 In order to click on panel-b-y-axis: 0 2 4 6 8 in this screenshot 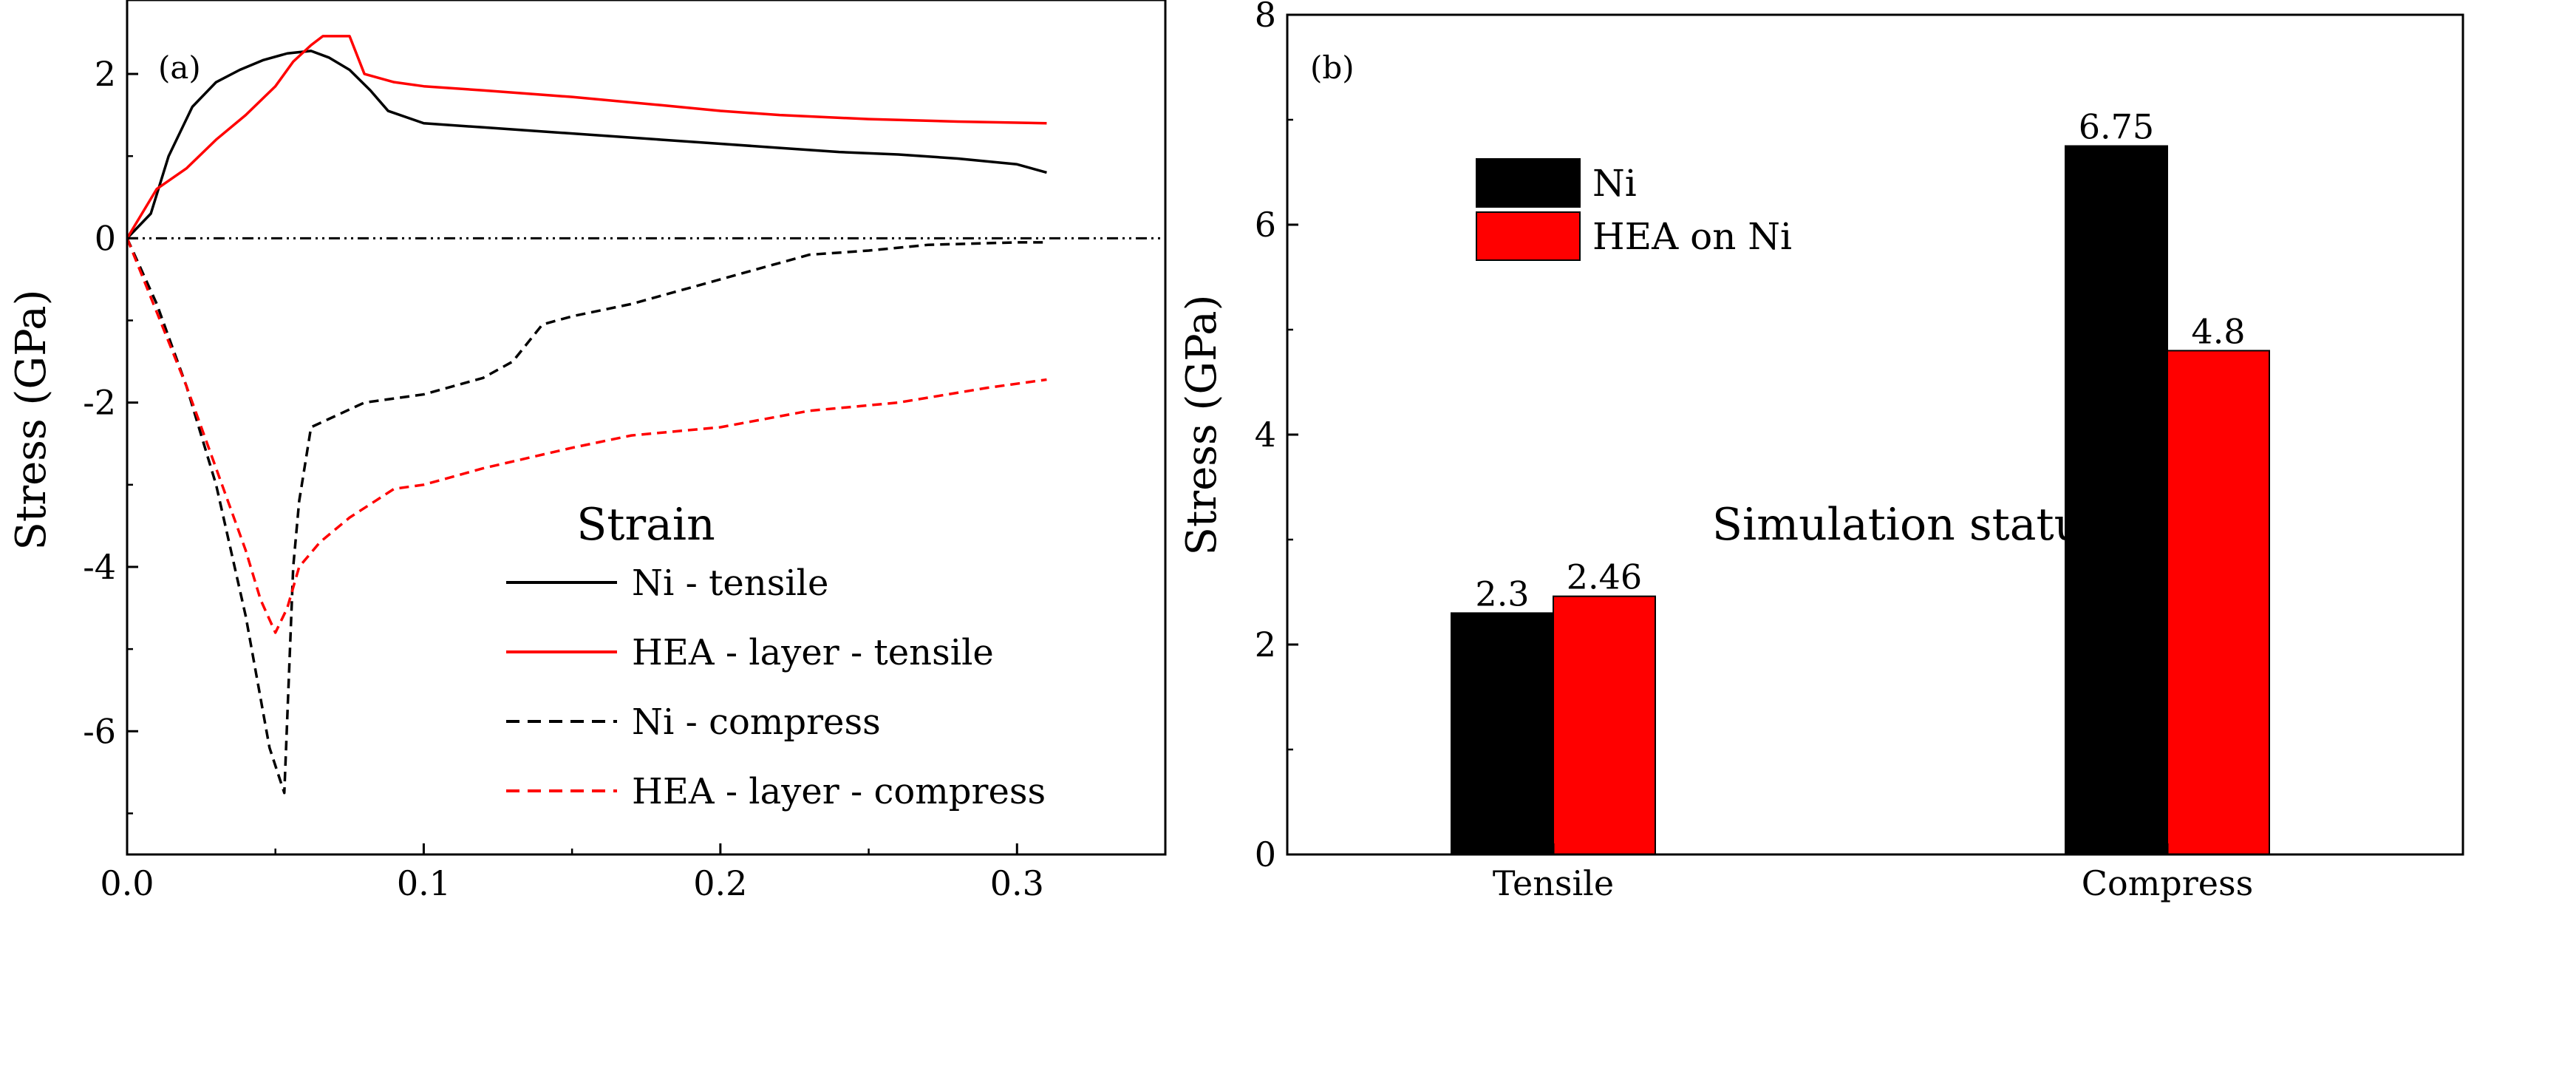, I will do `click(1276, 437)`.